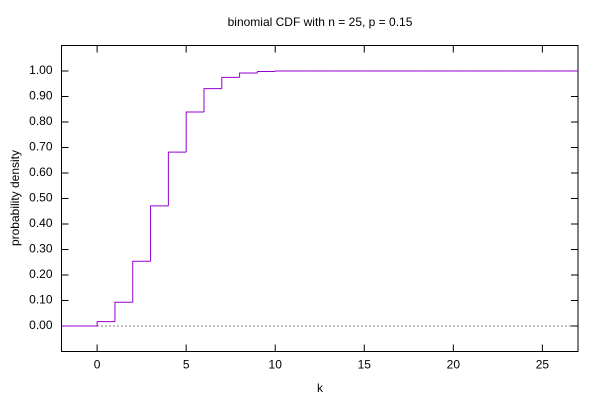 The width and height of the screenshot is (600, 400). What do you see at coordinates (41, 249) in the screenshot?
I see `y-tick-label: 0.30` at bounding box center [41, 249].